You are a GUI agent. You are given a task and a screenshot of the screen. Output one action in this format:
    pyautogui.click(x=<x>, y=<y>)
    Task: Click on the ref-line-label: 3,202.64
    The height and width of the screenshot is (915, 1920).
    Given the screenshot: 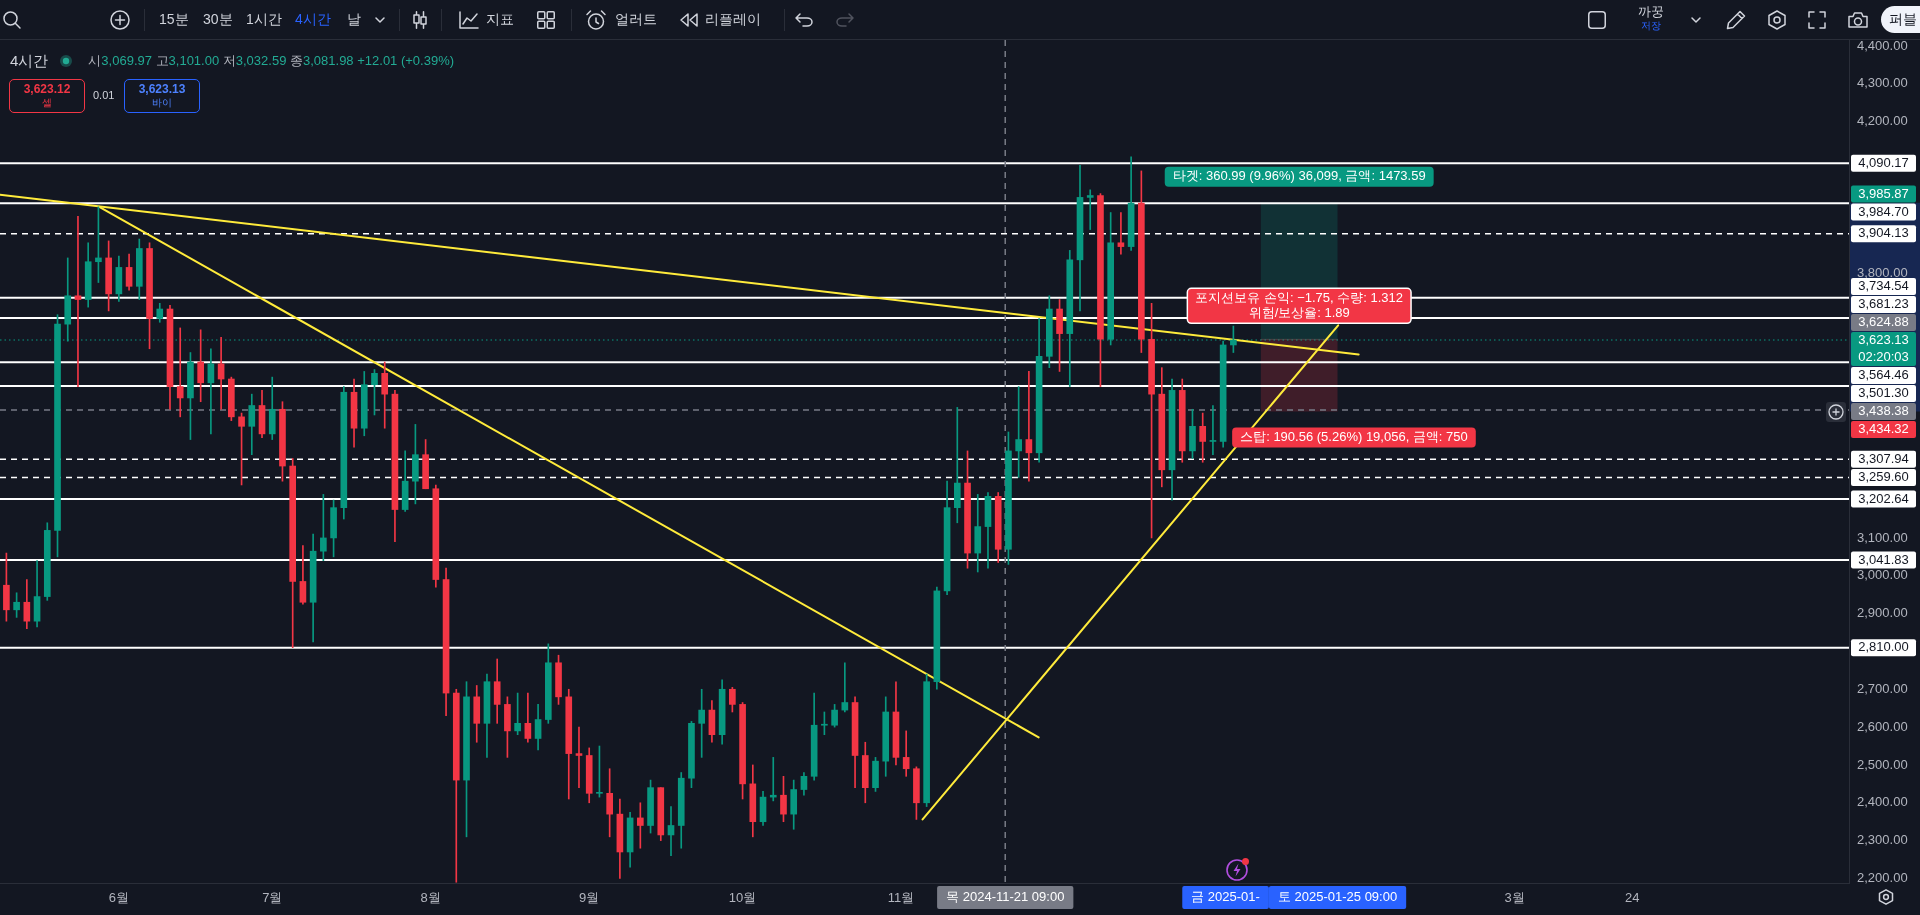 What is the action you would take?
    pyautogui.click(x=1883, y=498)
    